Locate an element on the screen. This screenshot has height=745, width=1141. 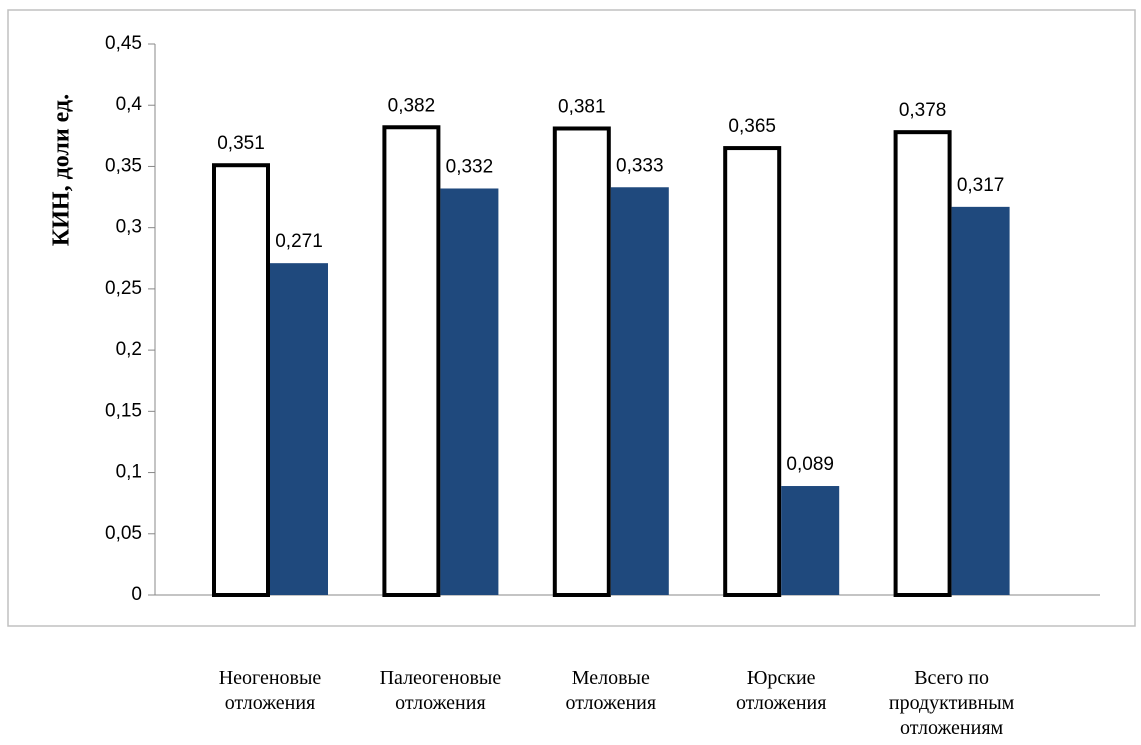
data-label: 0,333 is located at coordinates (640, 165).